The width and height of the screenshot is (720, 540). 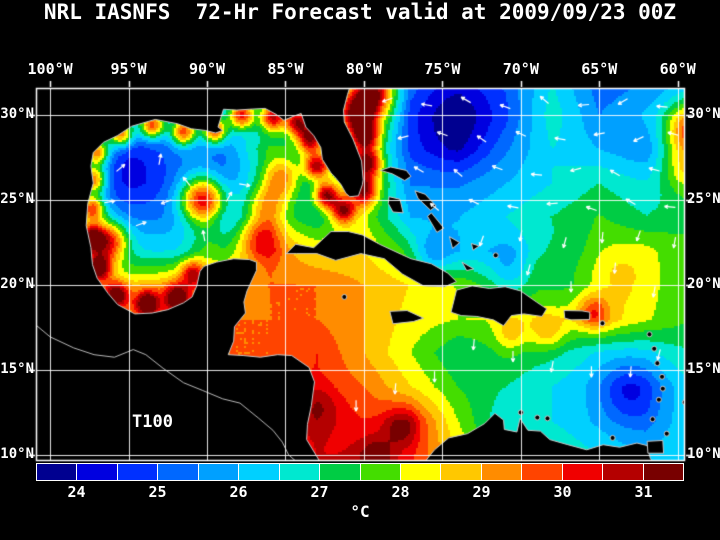 What do you see at coordinates (17, 453) in the screenshot?
I see `lat-tick-label-left: 10°N` at bounding box center [17, 453].